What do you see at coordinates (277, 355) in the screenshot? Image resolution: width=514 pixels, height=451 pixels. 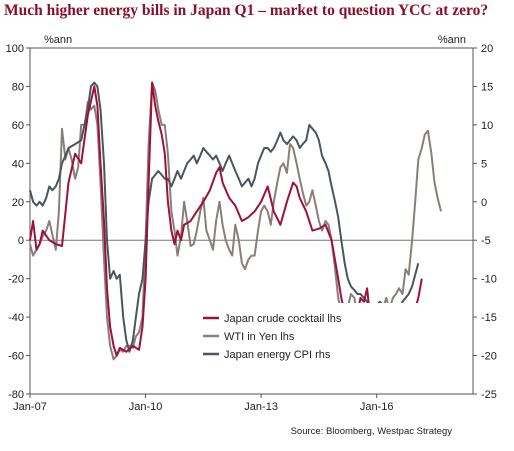 I see `legend-label-2: Japan energy CPI rhs` at bounding box center [277, 355].